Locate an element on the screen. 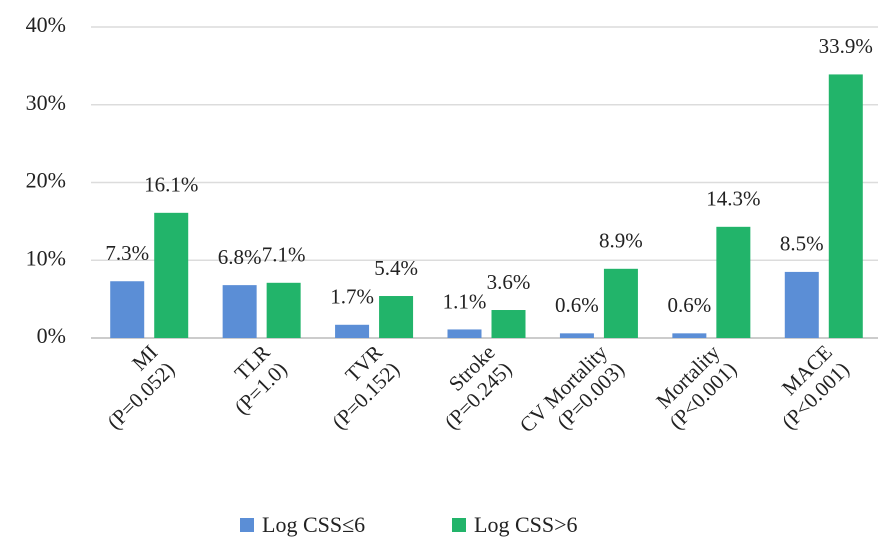  legend-label: Log CSS>6 is located at coordinates (526, 524).